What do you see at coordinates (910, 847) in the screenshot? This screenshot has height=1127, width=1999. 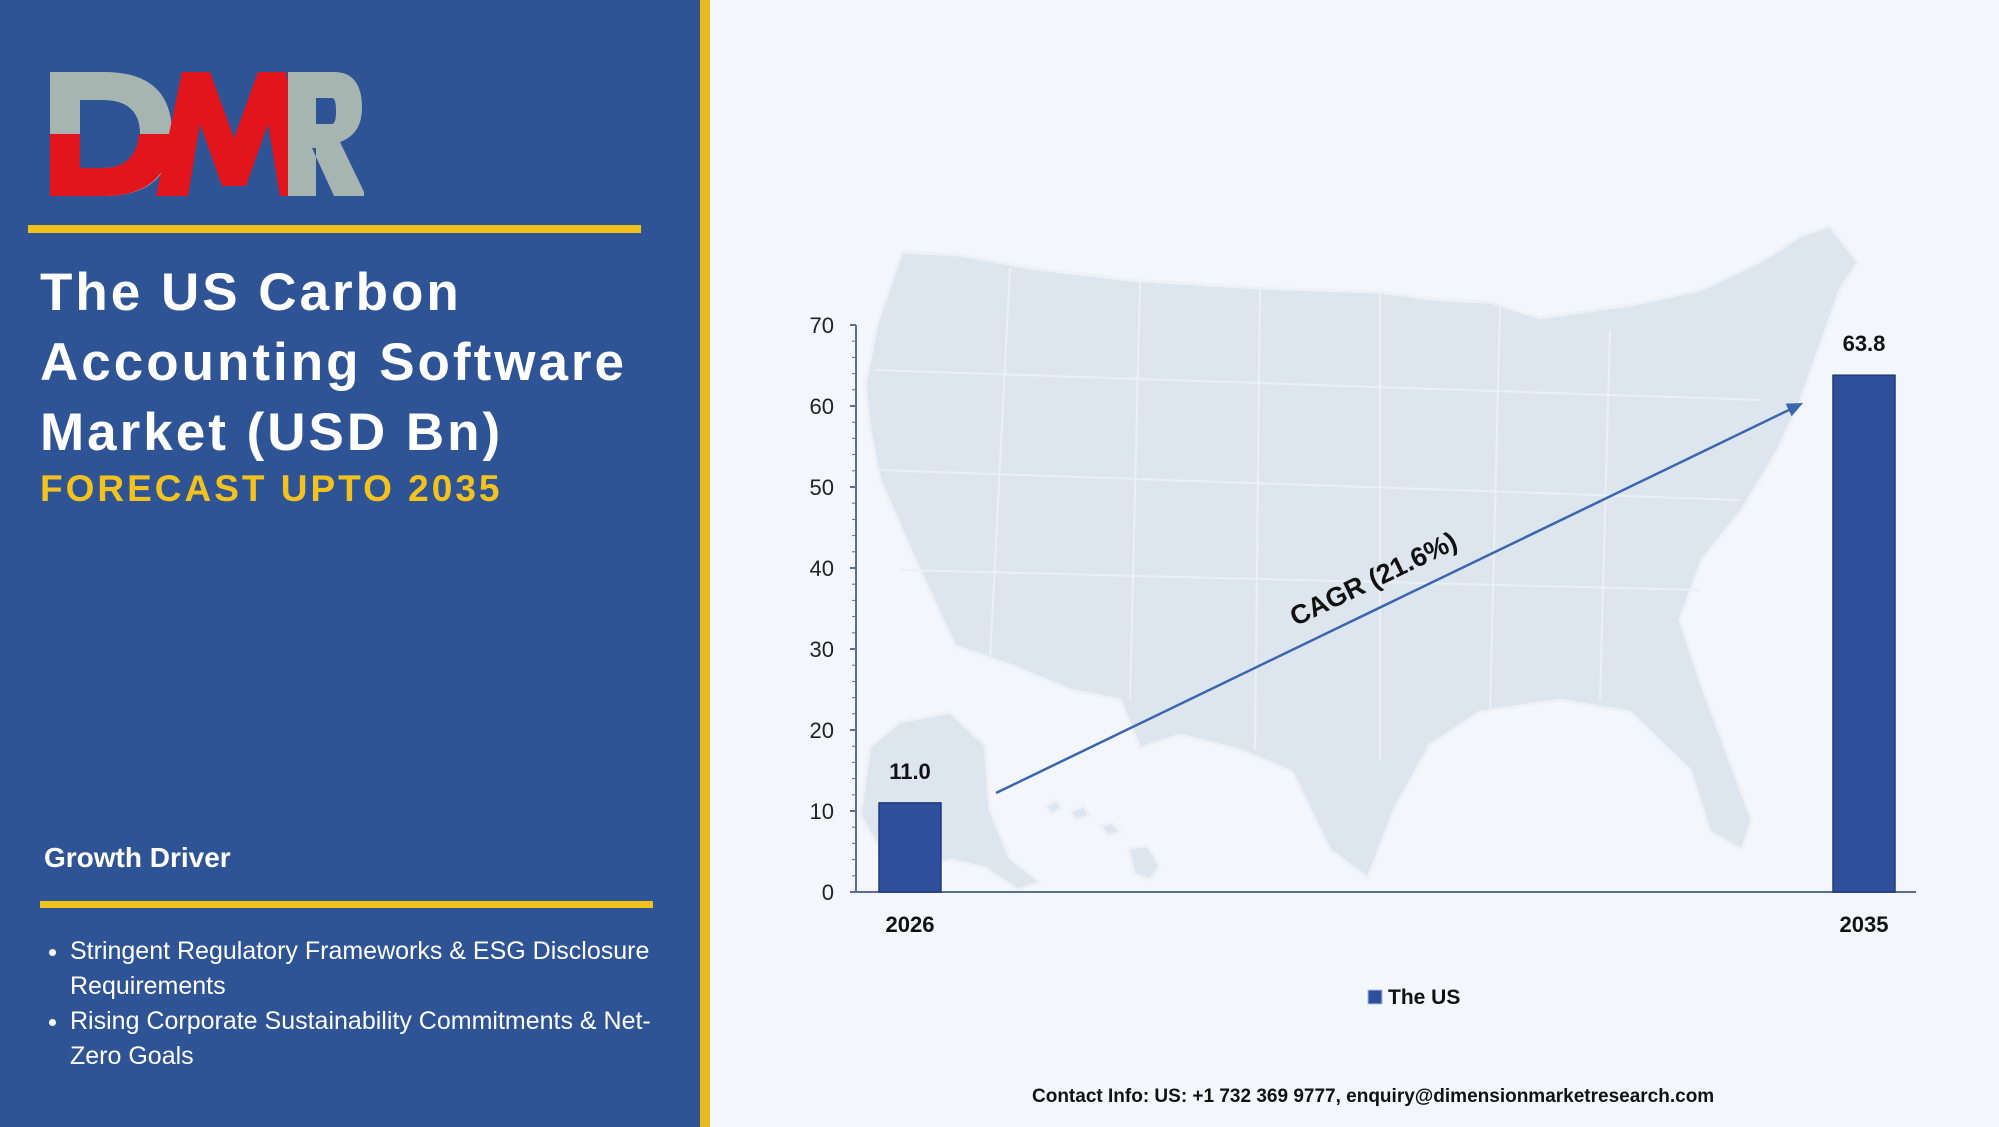 I see `bar-2026` at bounding box center [910, 847].